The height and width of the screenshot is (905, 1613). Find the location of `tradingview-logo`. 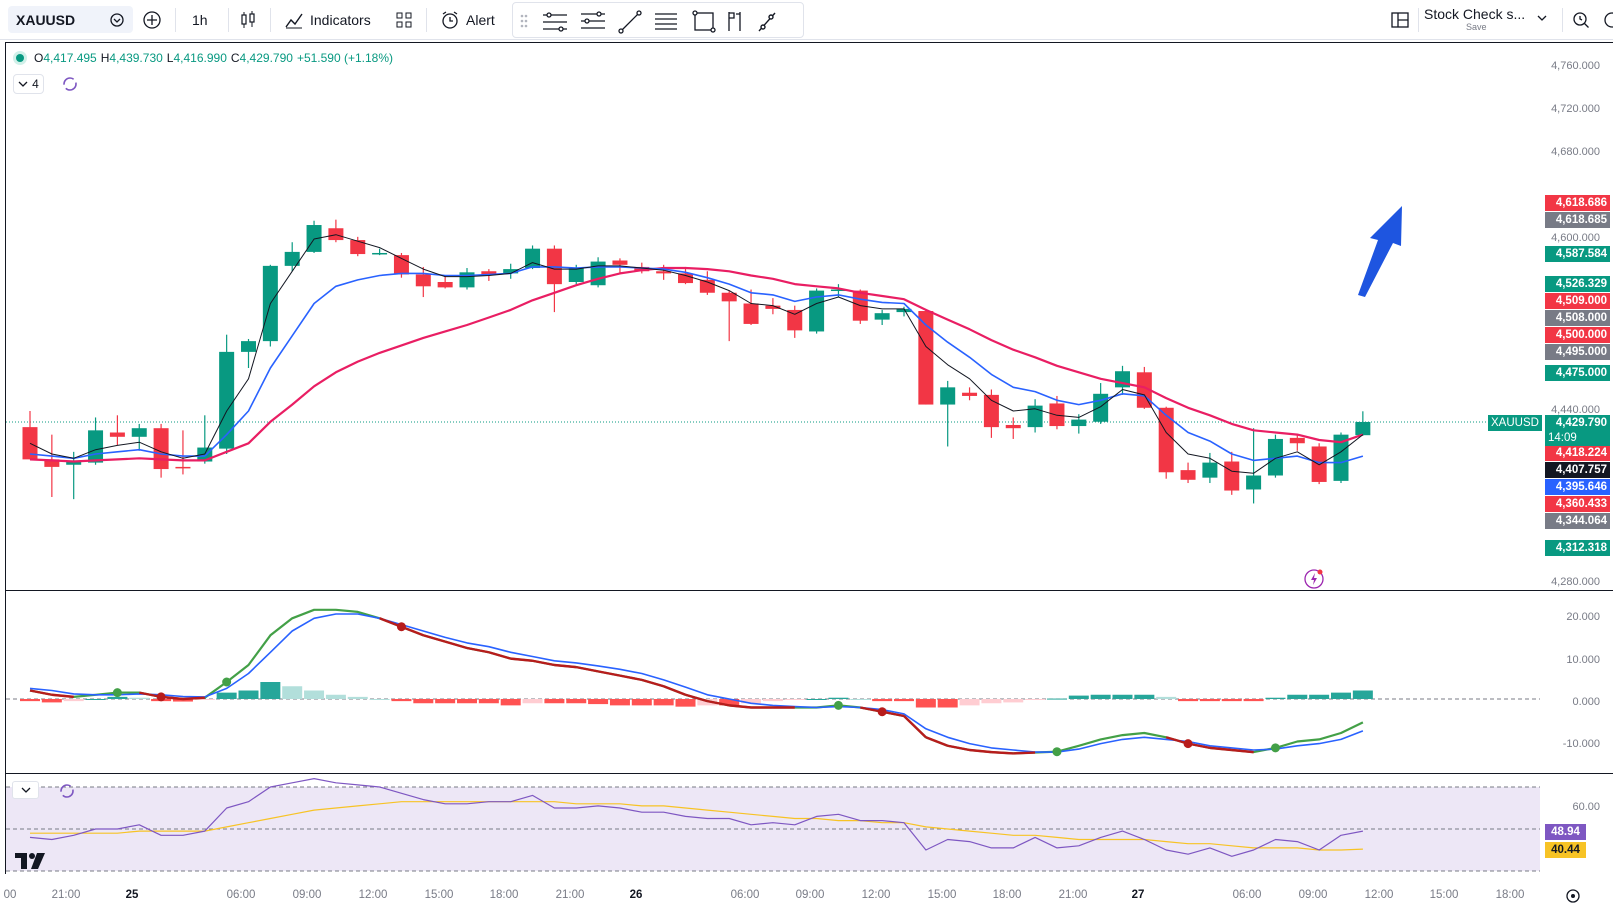

tradingview-logo is located at coordinates (31, 863).